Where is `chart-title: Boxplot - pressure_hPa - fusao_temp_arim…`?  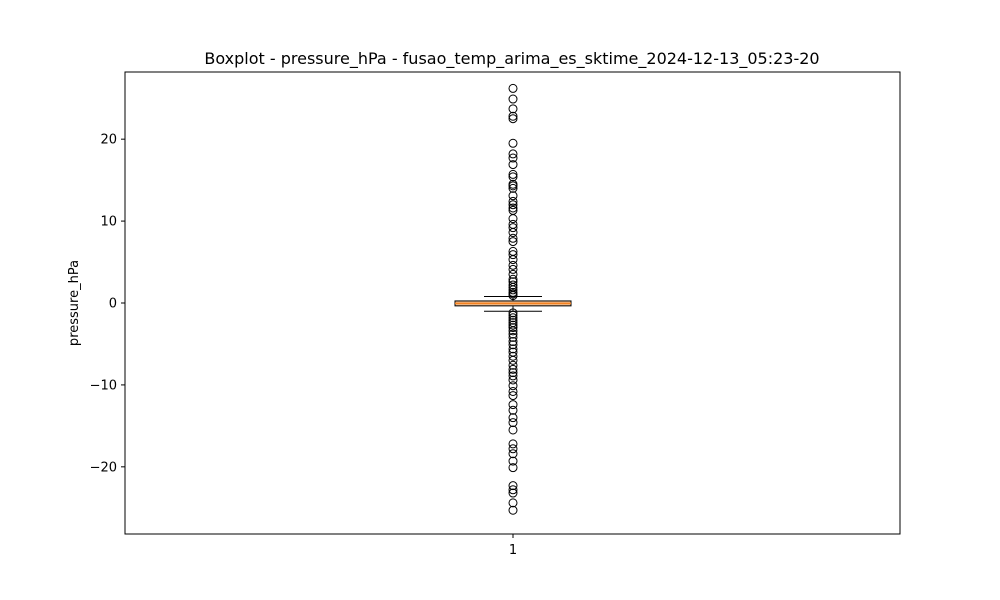
chart-title: Boxplot - pressure_hPa - fusao_temp_arim… is located at coordinates (511, 59).